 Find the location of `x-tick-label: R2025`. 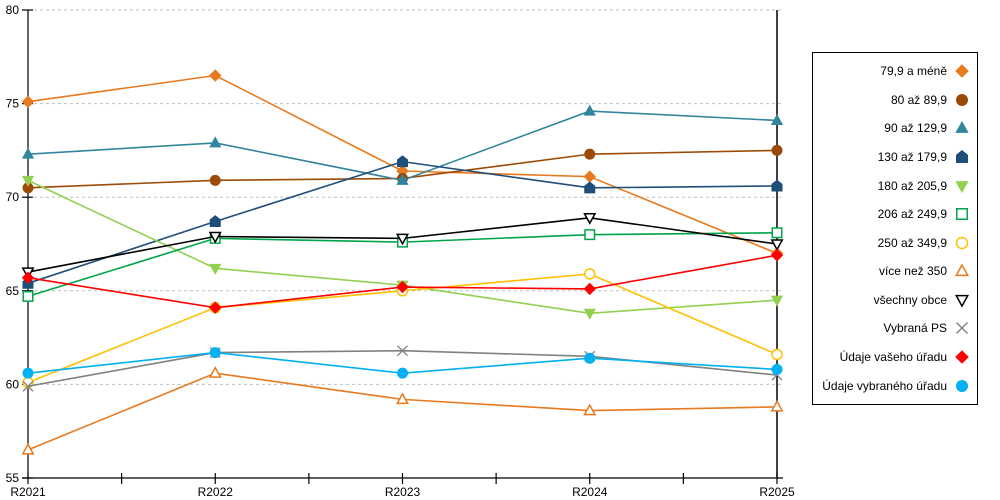

x-tick-label: R2025 is located at coordinates (777, 492).